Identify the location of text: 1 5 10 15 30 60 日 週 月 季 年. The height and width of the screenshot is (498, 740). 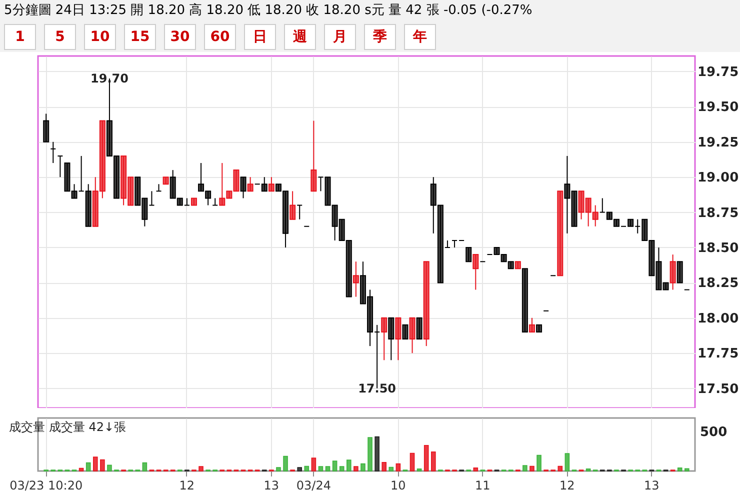
(221, 37).